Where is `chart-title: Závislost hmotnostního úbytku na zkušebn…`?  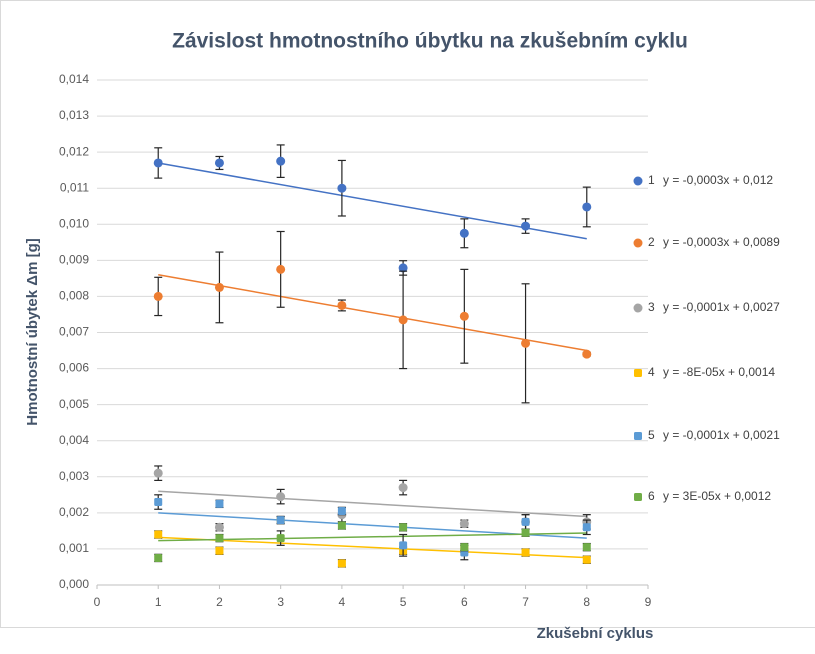
chart-title: Závislost hmotnostního úbytku na zkušebn… is located at coordinates (430, 41).